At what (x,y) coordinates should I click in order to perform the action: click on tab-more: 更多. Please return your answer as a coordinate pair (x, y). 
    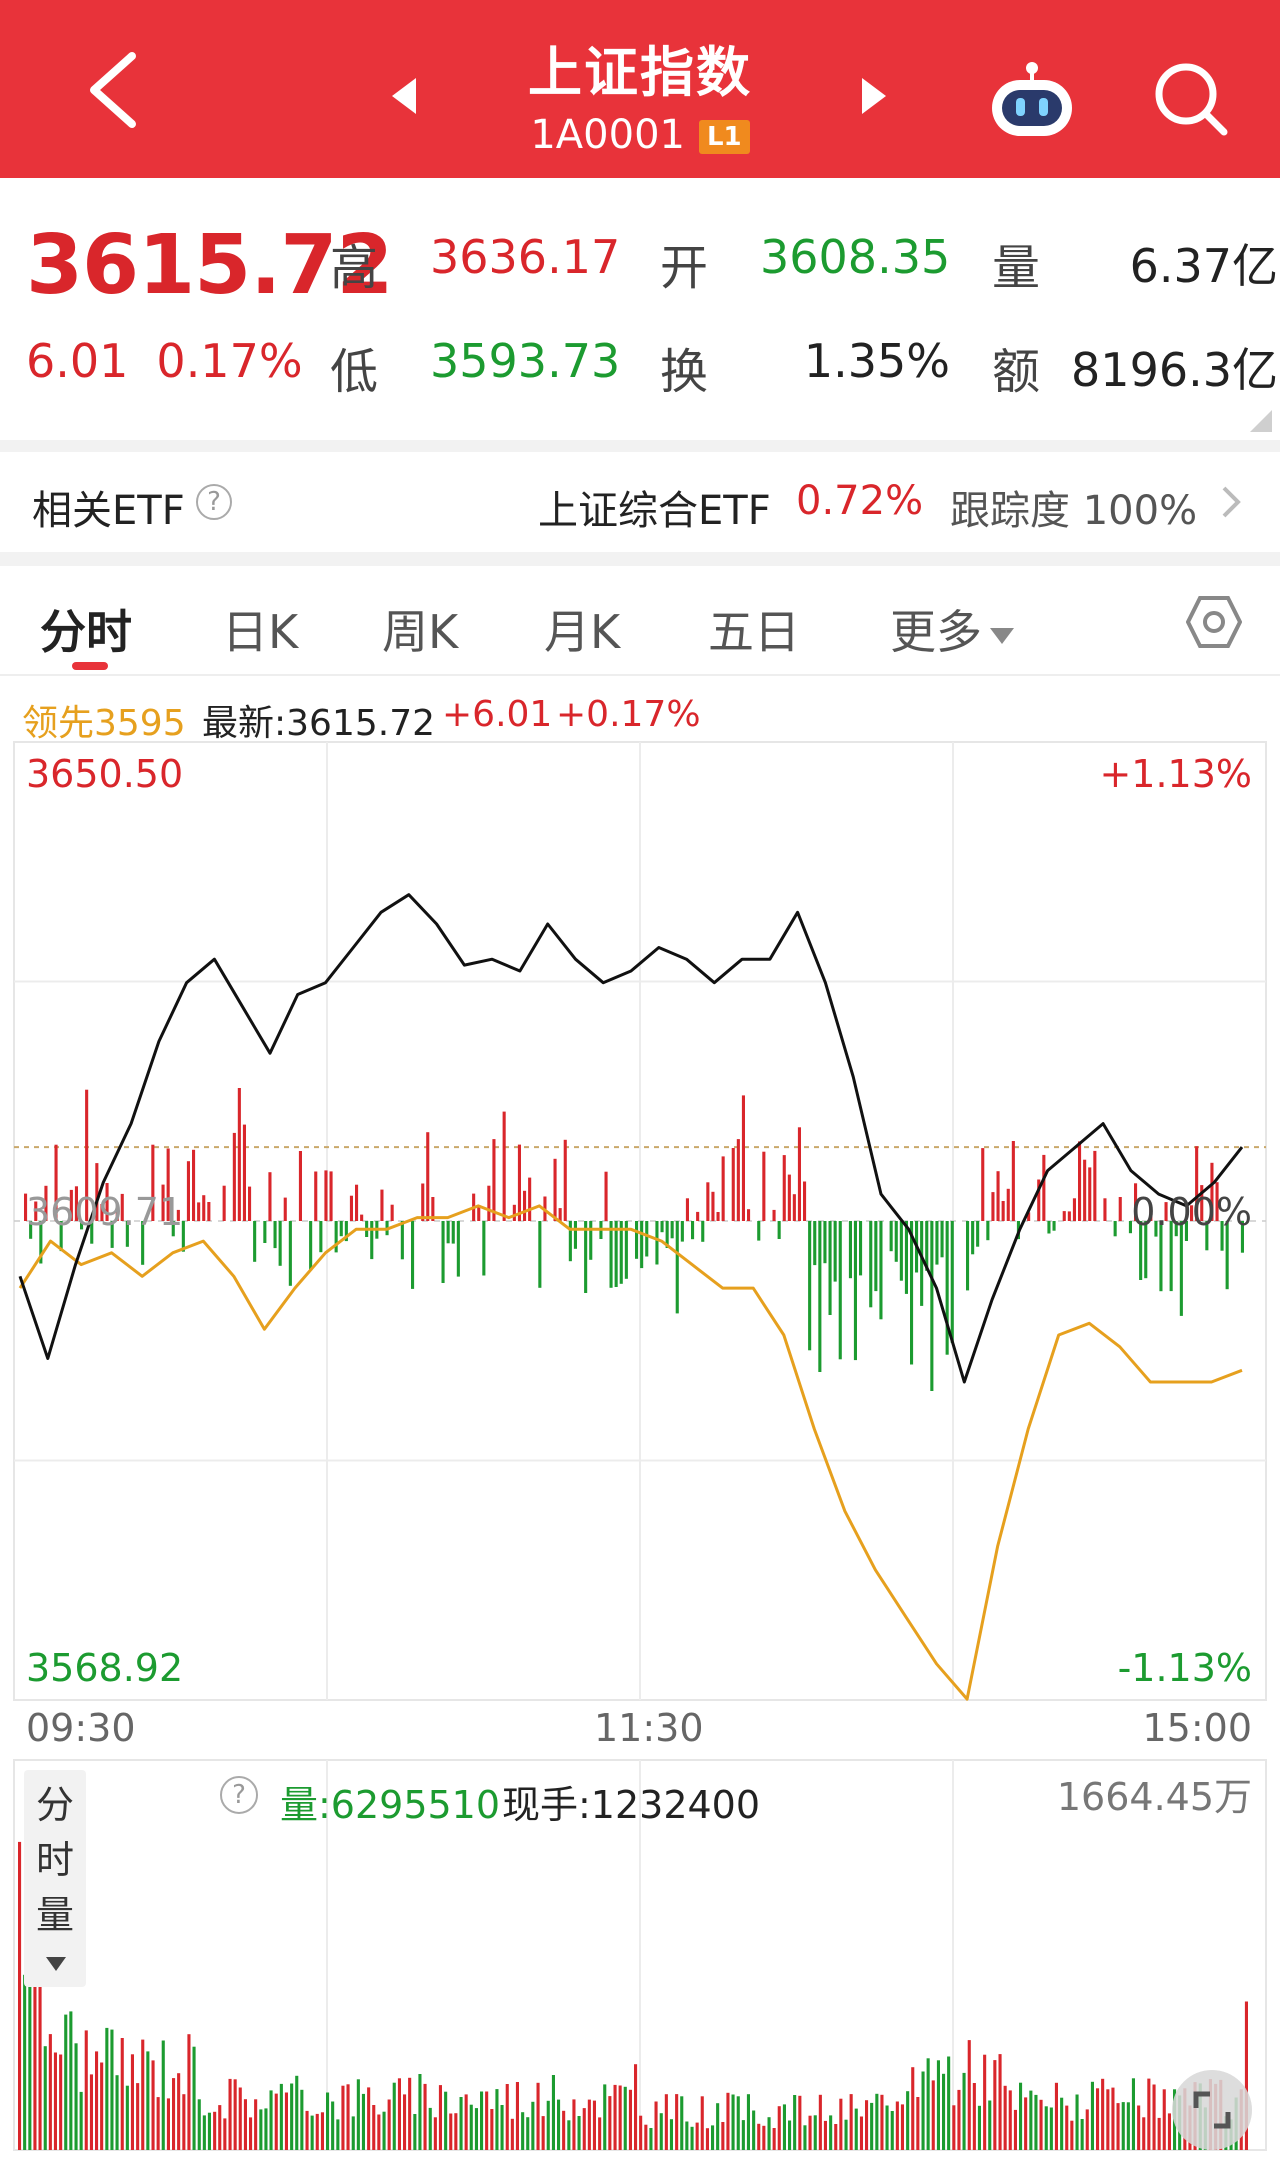
    Looking at the image, I should click on (952, 629).